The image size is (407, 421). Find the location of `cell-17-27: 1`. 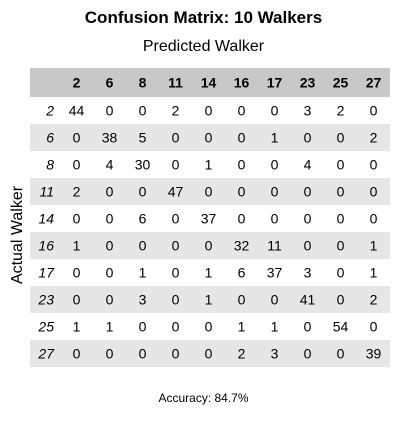

cell-17-27: 1 is located at coordinates (374, 273).